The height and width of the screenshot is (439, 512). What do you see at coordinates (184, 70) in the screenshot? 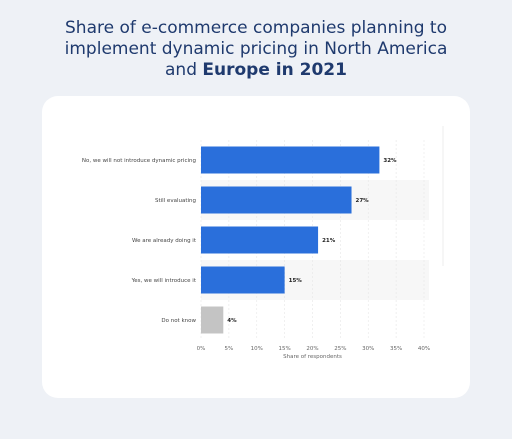
I see `title-line-3-regular: and` at bounding box center [184, 70].